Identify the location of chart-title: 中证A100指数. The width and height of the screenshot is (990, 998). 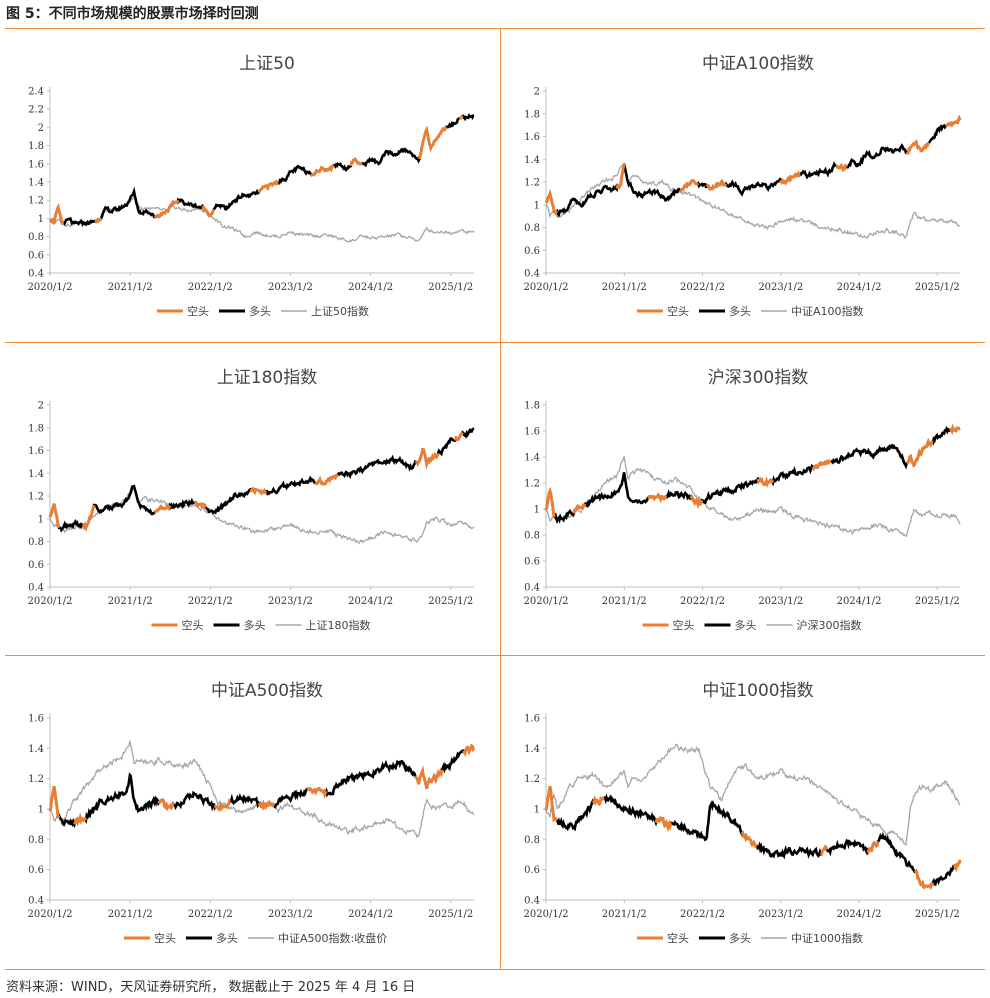
(758, 64).